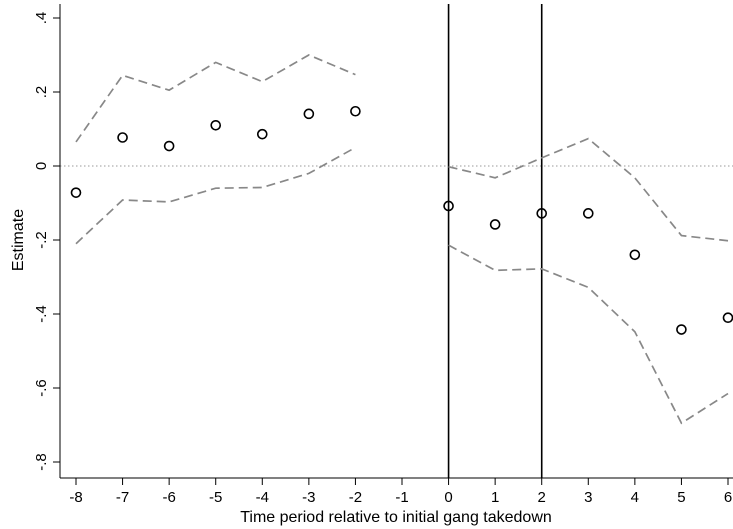 The width and height of the screenshot is (733, 529). Describe the element at coordinates (681, 497) in the screenshot. I see `x-tick-label: 5` at that location.